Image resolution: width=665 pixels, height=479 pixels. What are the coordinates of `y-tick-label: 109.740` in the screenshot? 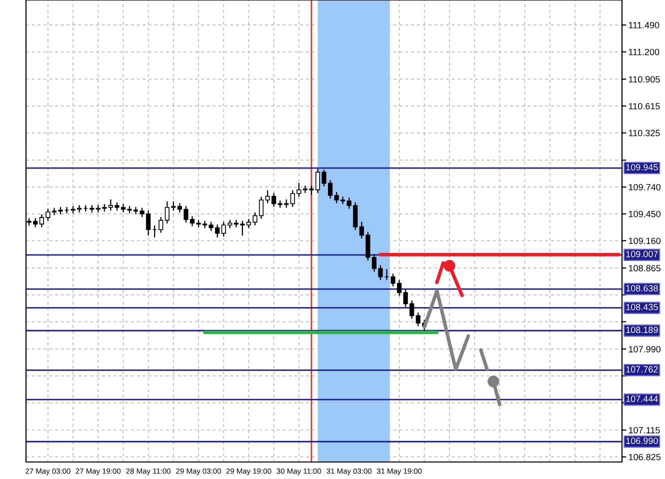 It's located at (644, 187).